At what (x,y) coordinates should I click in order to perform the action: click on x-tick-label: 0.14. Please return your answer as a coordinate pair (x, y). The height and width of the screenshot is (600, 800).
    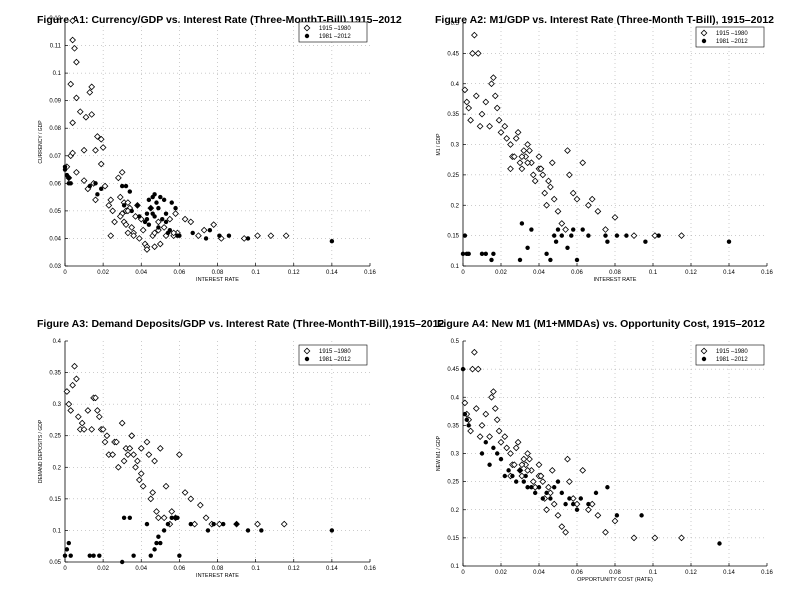
    Looking at the image, I should click on (729, 273).